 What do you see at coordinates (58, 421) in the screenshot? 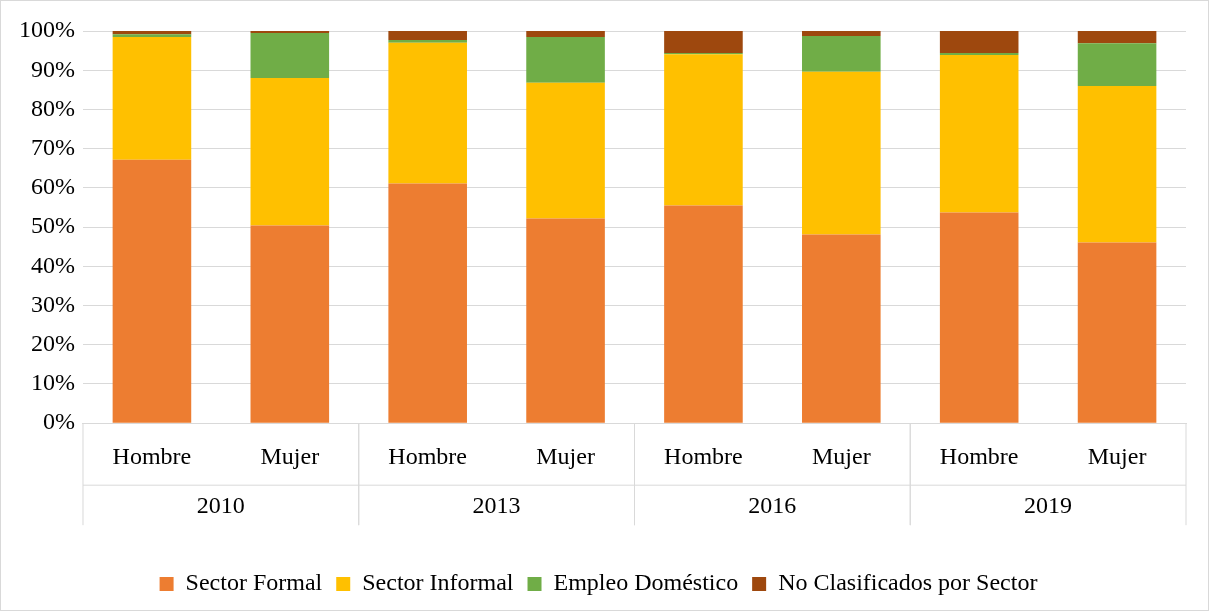
I see `y-tick-label: 0%` at bounding box center [58, 421].